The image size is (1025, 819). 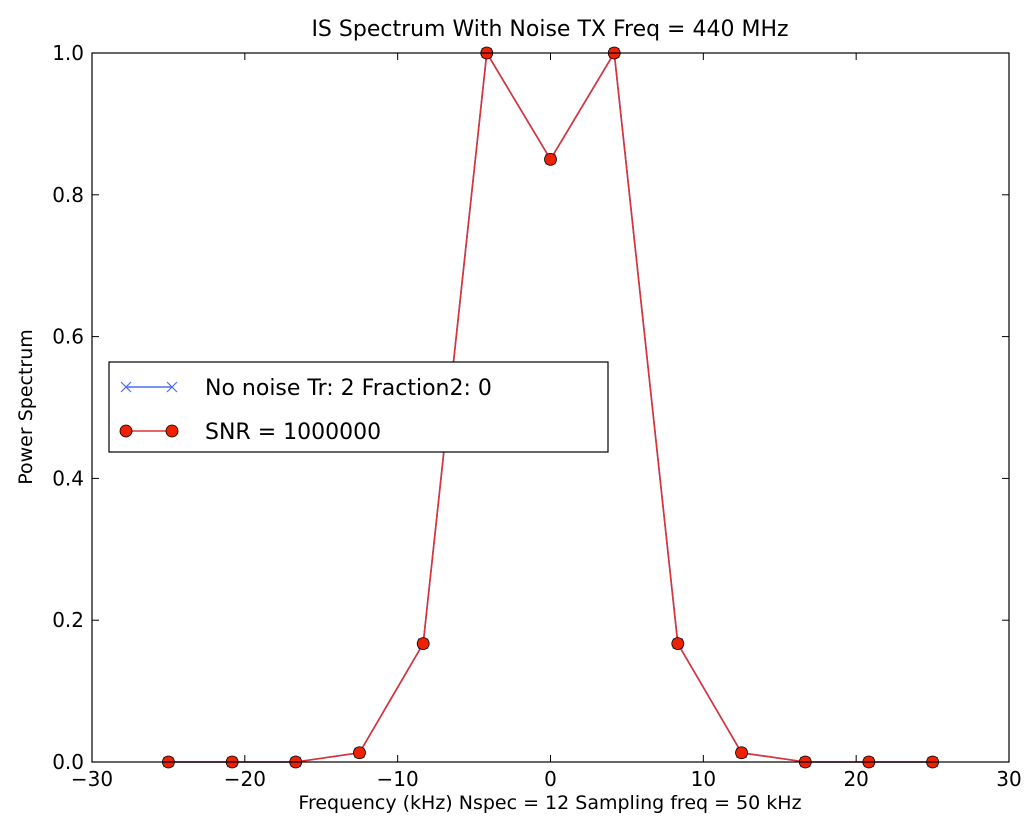 What do you see at coordinates (68, 53) in the screenshot?
I see `y-tick-label: 1.0` at bounding box center [68, 53].